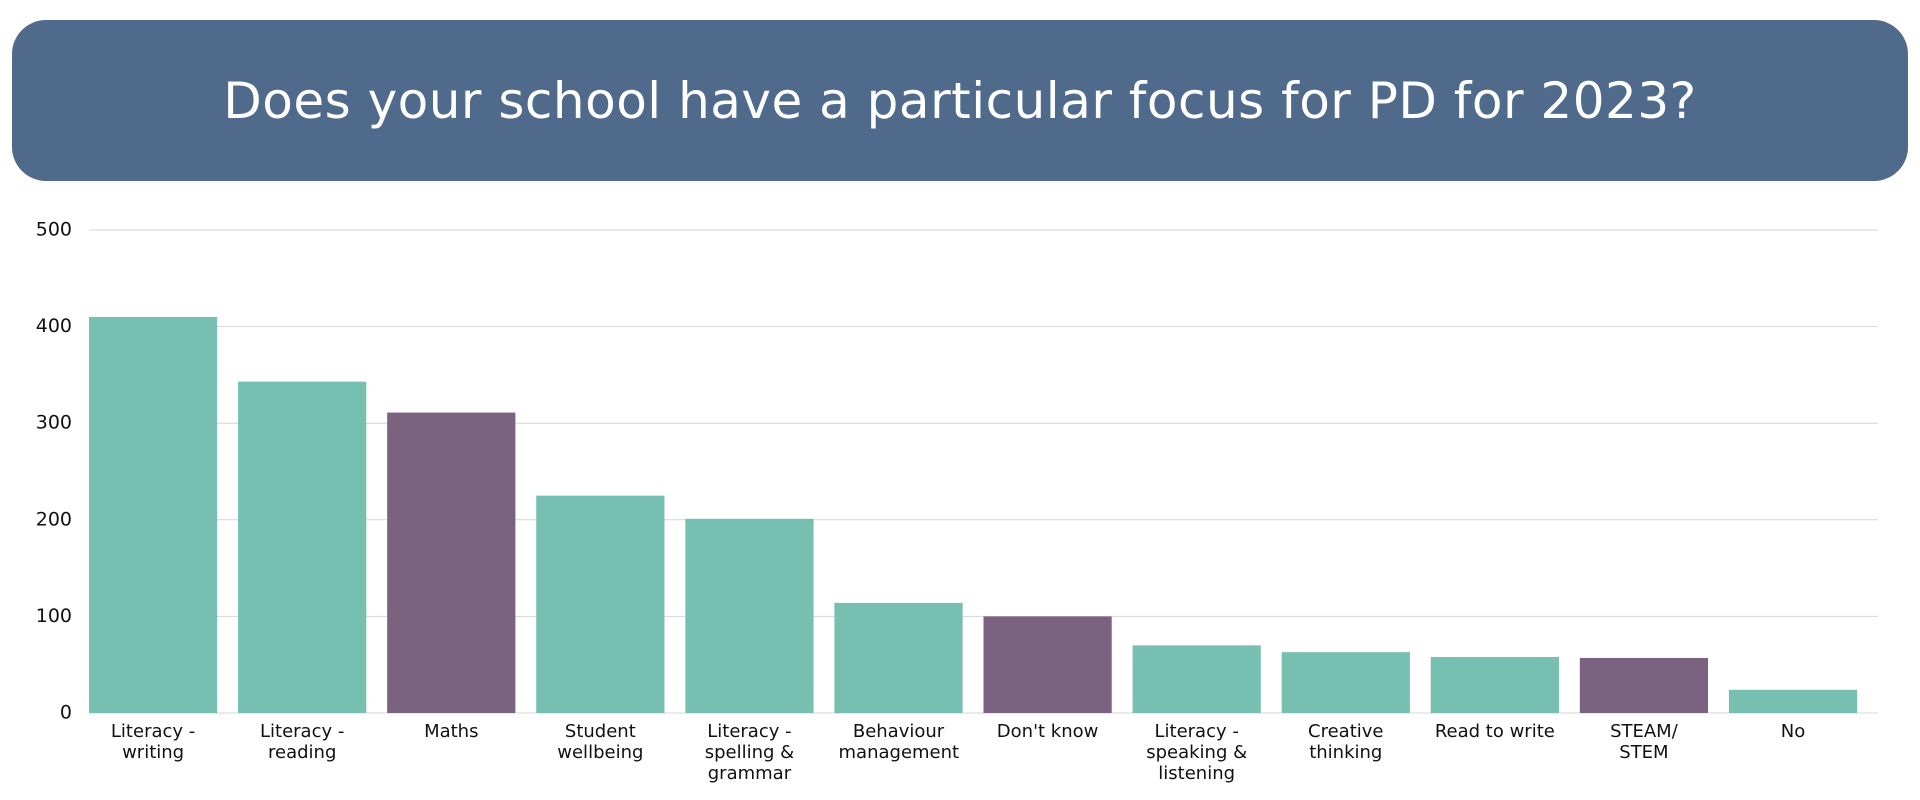  Describe the element at coordinates (54, 519) in the screenshot. I see `y-tick-label: 200` at that location.